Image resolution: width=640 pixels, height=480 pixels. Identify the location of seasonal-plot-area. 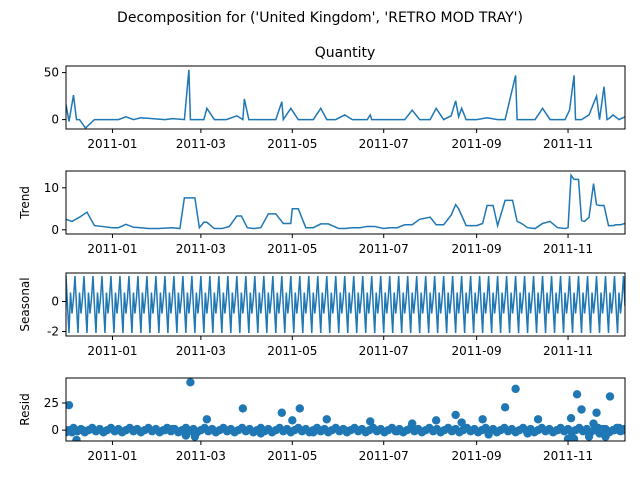
(345, 304).